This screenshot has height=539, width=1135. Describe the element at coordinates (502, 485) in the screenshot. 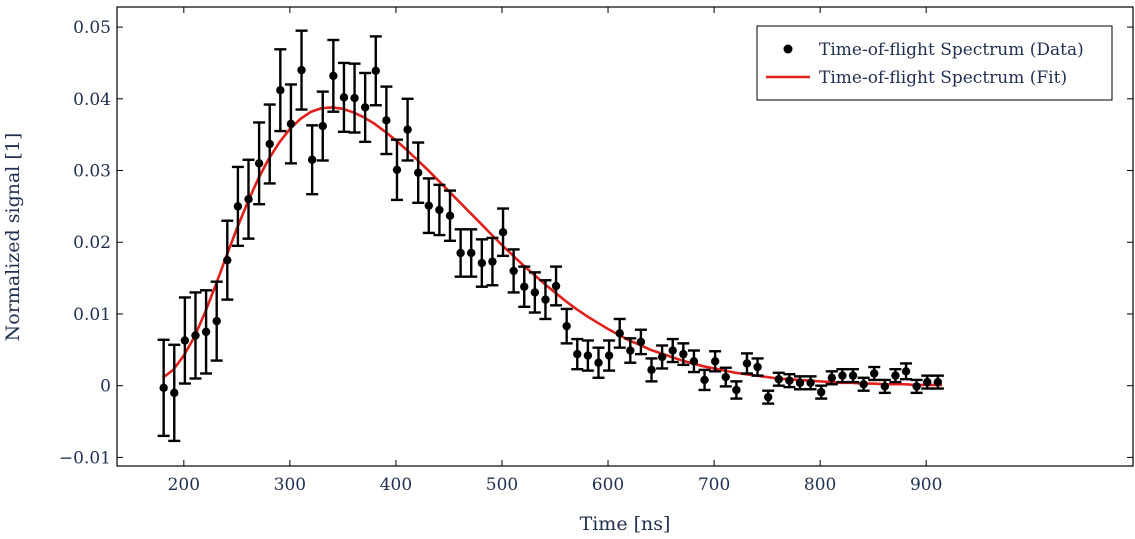

I see `x-tick-label: 500` at that location.